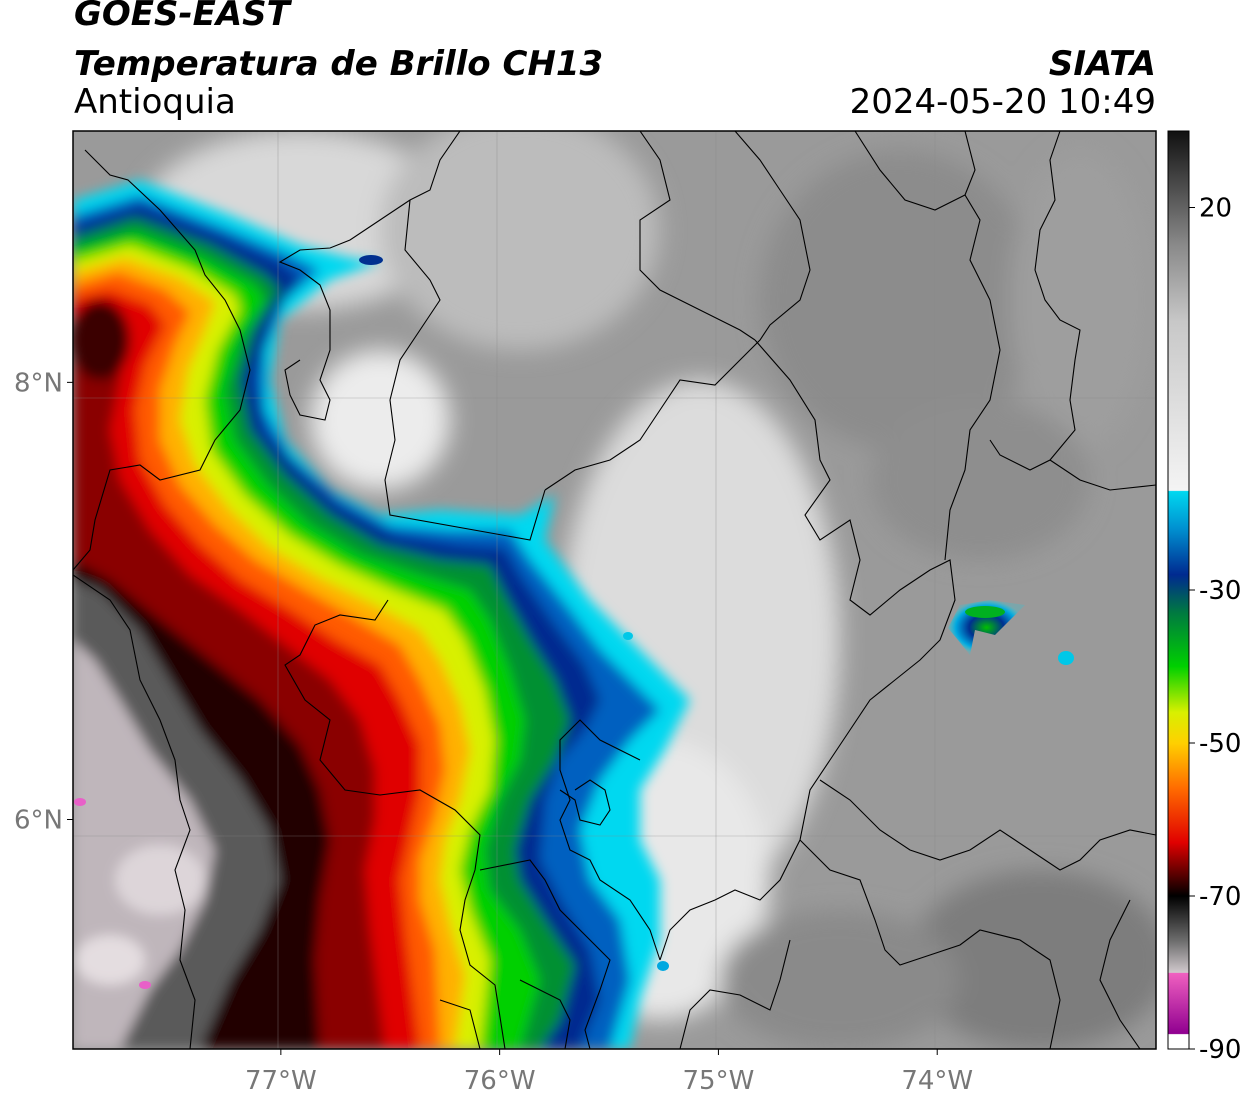 The height and width of the screenshot is (1099, 1252). I want to click on lon-tick-label: 76°W, so click(500, 1081).